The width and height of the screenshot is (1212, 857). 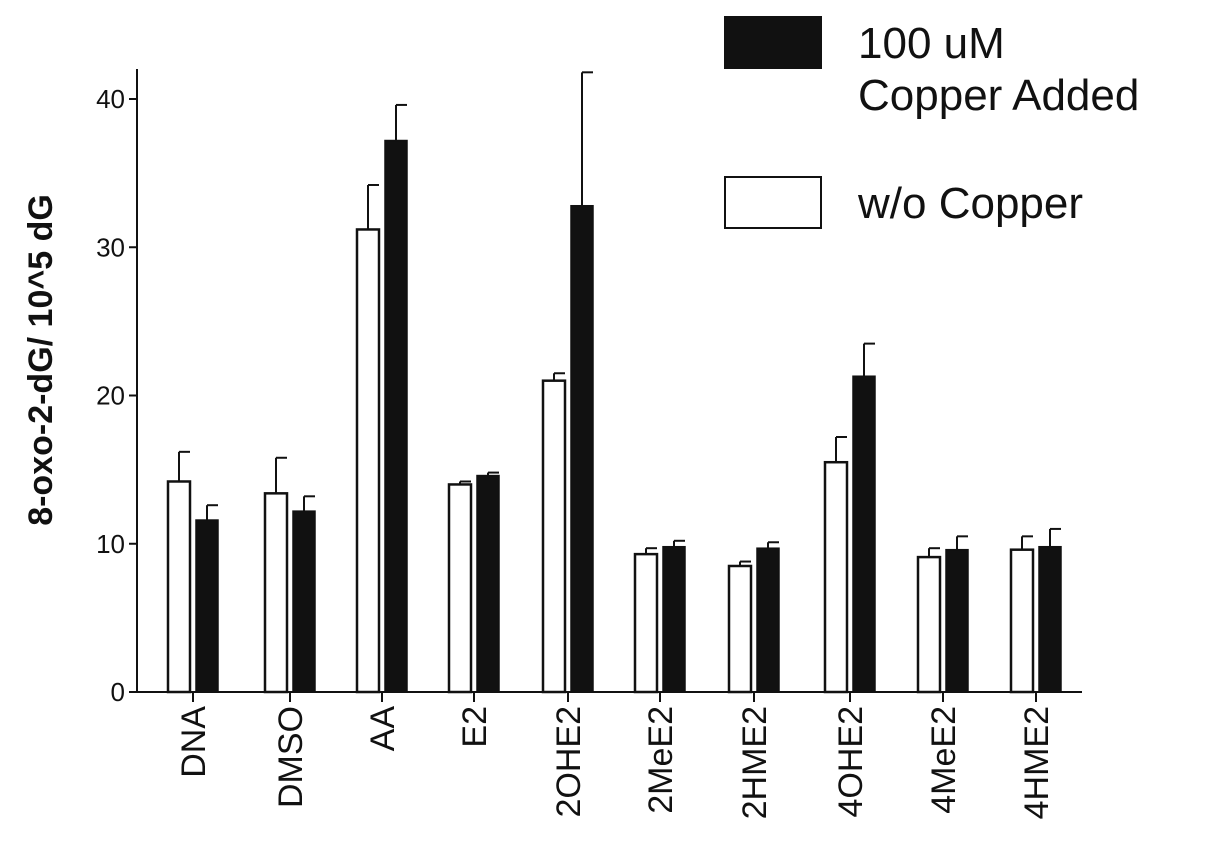 What do you see at coordinates (291, 757) in the screenshot?
I see `x-tick-label: DMSO` at bounding box center [291, 757].